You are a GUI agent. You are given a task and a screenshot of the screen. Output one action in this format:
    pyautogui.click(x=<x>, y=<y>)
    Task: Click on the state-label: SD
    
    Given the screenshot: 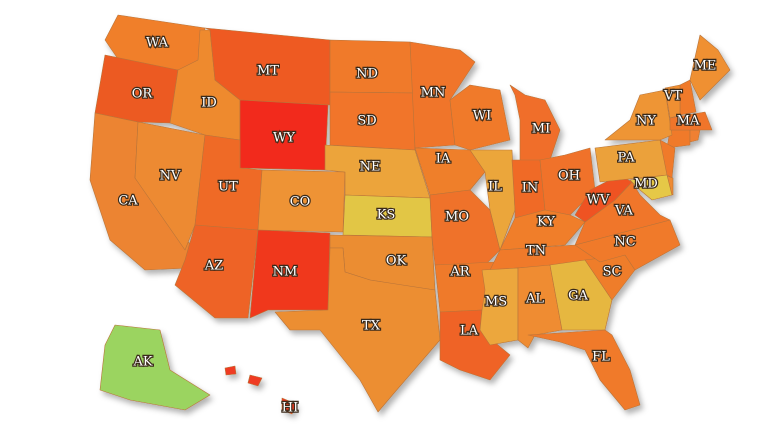 What is the action you would take?
    pyautogui.click(x=366, y=121)
    